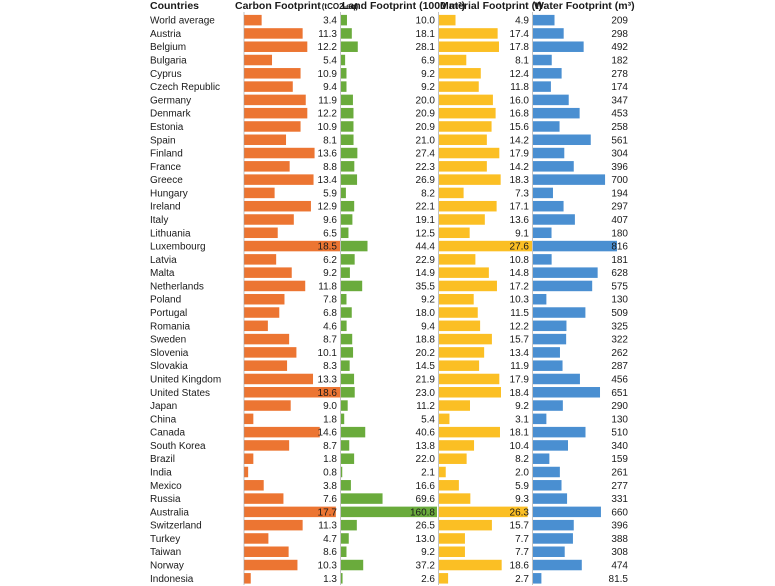 This screenshot has width=775, height=586. What do you see at coordinates (185, 87) in the screenshot?
I see `country-label: Czech Republic` at bounding box center [185, 87].